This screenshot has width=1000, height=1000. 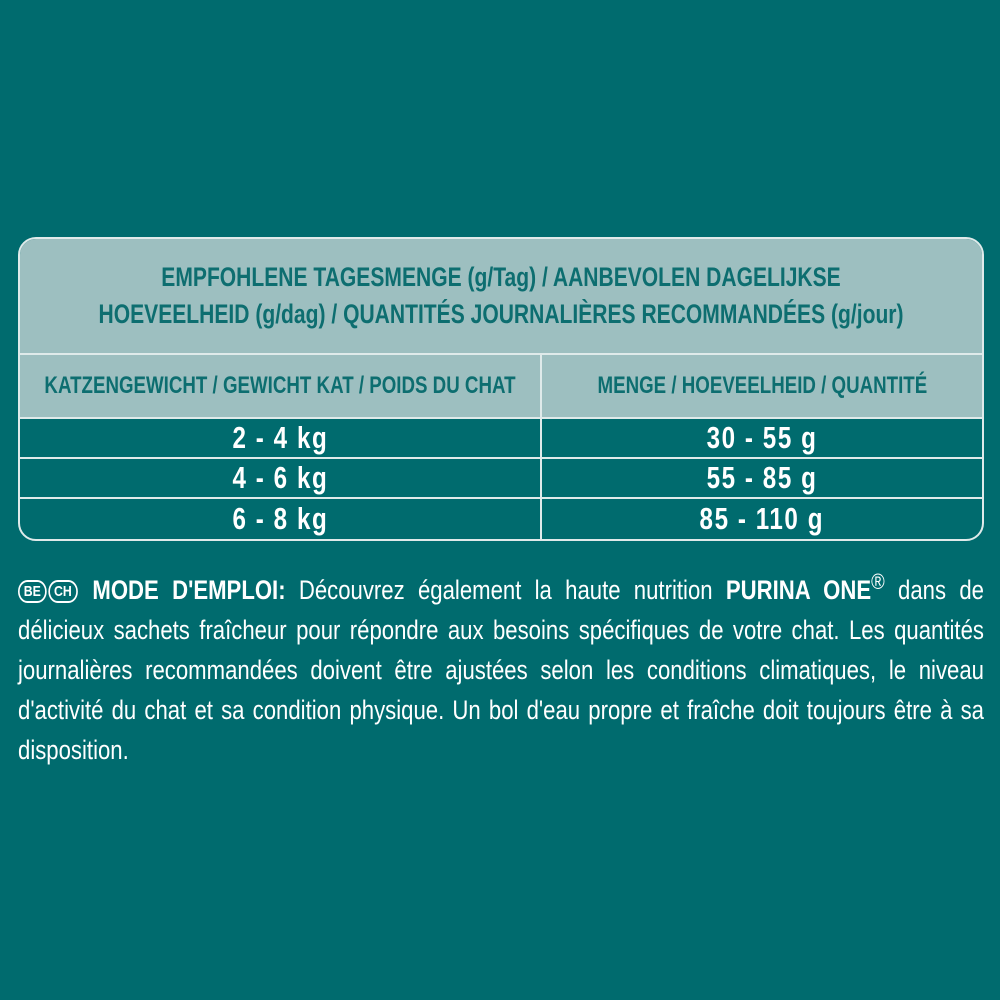 What do you see at coordinates (280, 518) in the screenshot?
I see `weight-cell: 6 - 8 kg` at bounding box center [280, 518].